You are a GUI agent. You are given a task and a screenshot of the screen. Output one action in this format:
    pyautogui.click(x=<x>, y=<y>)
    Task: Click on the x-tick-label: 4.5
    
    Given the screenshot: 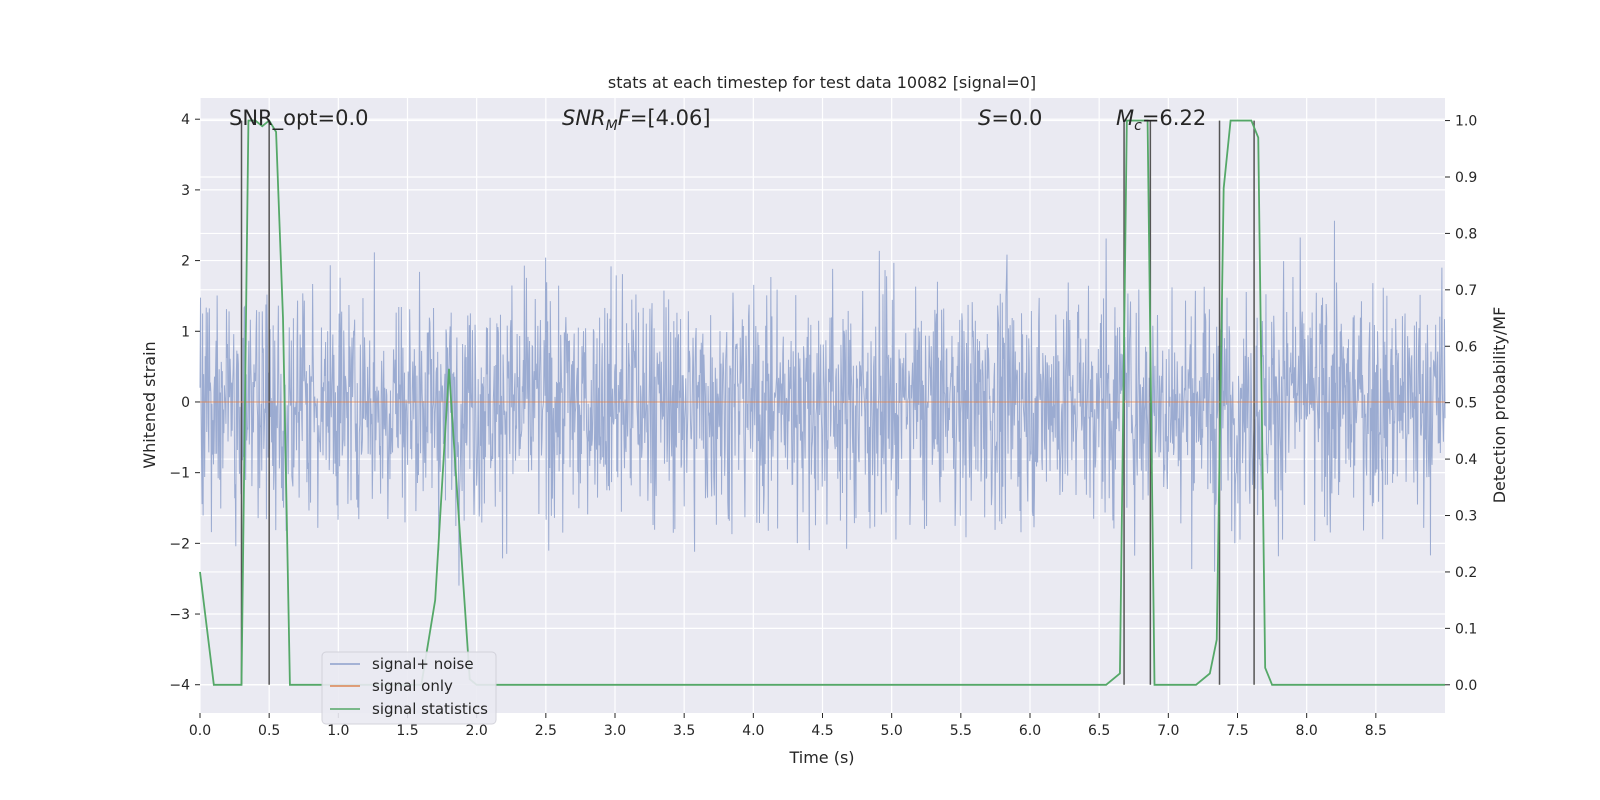 What is the action you would take?
    pyautogui.click(x=822, y=731)
    